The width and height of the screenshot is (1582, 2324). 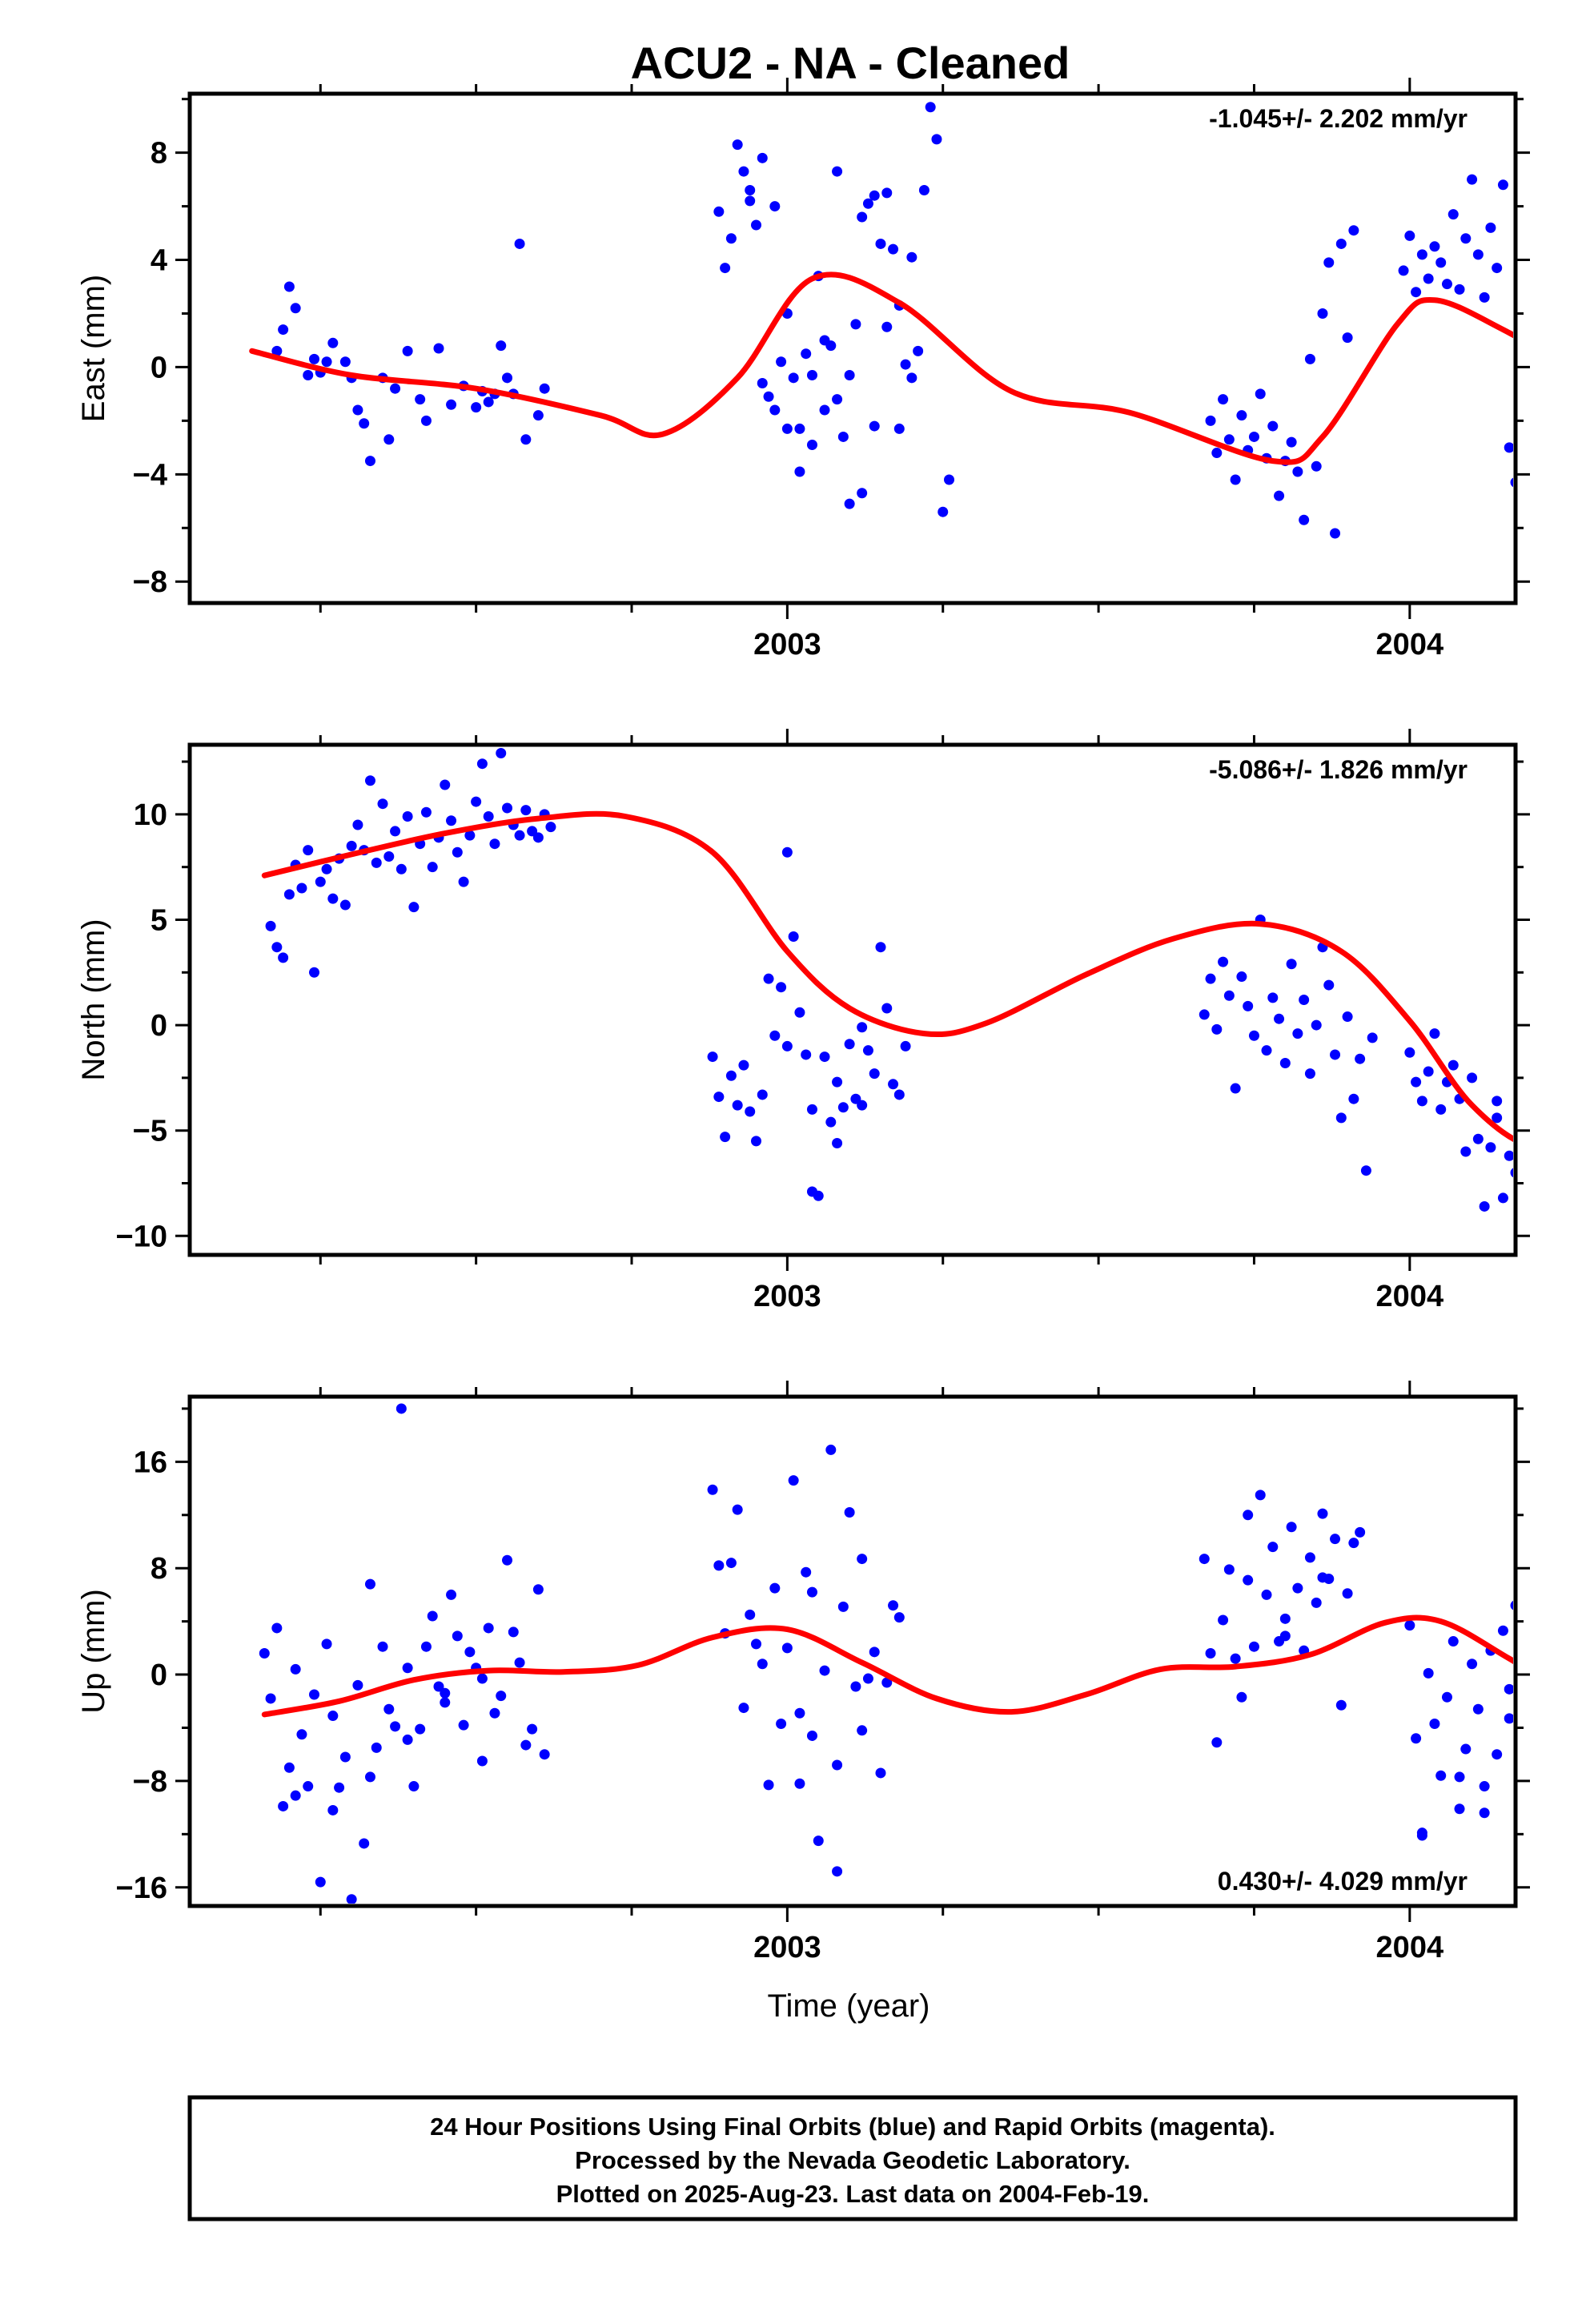 What do you see at coordinates (159, 367) in the screenshot?
I see `east-ytick-label: 0` at bounding box center [159, 367].